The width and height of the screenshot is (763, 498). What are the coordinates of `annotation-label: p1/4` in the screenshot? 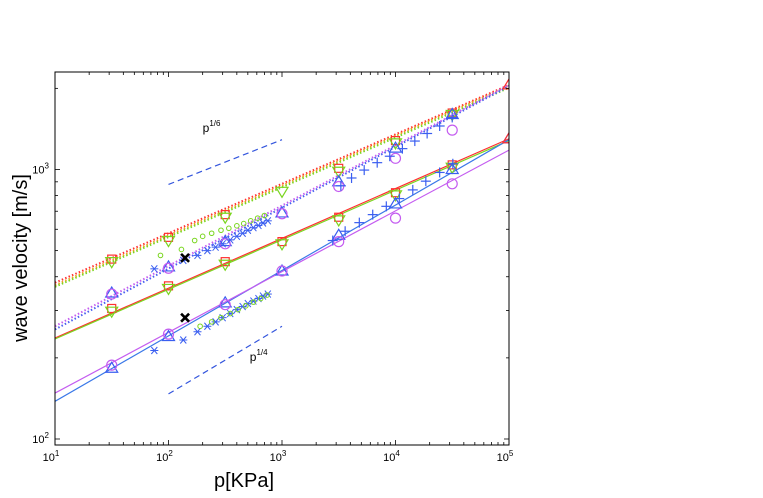 It's located at (259, 356).